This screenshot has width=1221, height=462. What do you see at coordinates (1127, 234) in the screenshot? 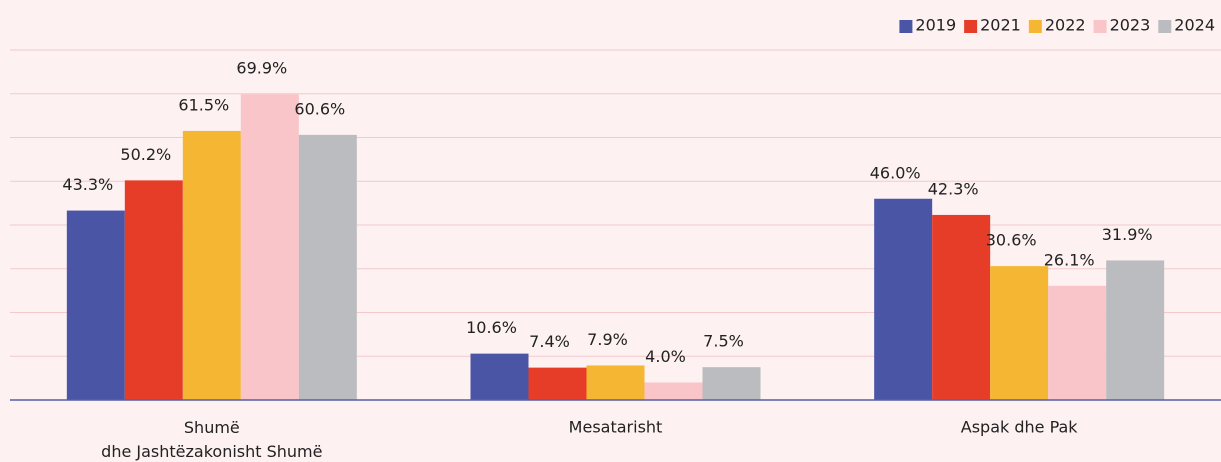
I see `data-label: 31.9%` at bounding box center [1127, 234].